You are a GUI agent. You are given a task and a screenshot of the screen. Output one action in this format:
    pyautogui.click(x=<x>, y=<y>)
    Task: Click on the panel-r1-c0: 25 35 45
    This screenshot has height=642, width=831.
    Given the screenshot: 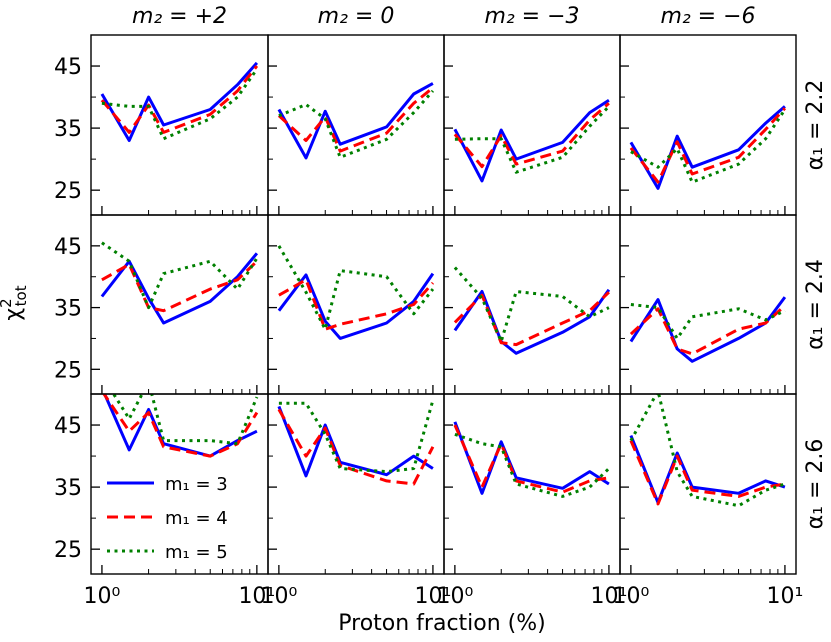 What is the action you would take?
    pyautogui.click(x=161, y=304)
    